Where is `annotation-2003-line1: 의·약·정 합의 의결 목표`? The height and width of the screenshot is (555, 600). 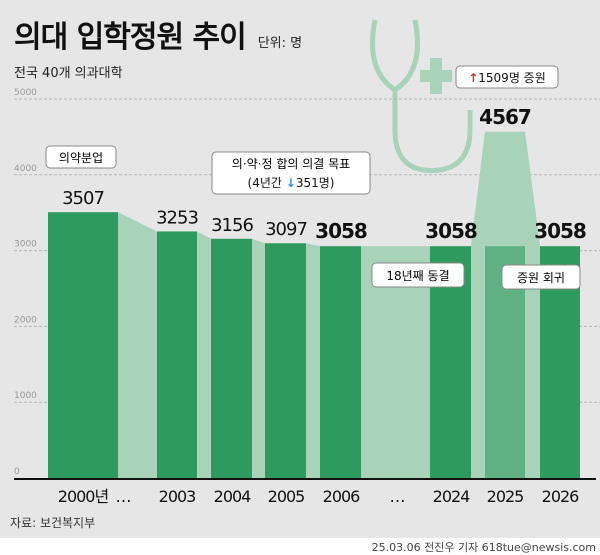
annotation-2003-line1: 의·약·정 합의 의결 목표 is located at coordinates (291, 163).